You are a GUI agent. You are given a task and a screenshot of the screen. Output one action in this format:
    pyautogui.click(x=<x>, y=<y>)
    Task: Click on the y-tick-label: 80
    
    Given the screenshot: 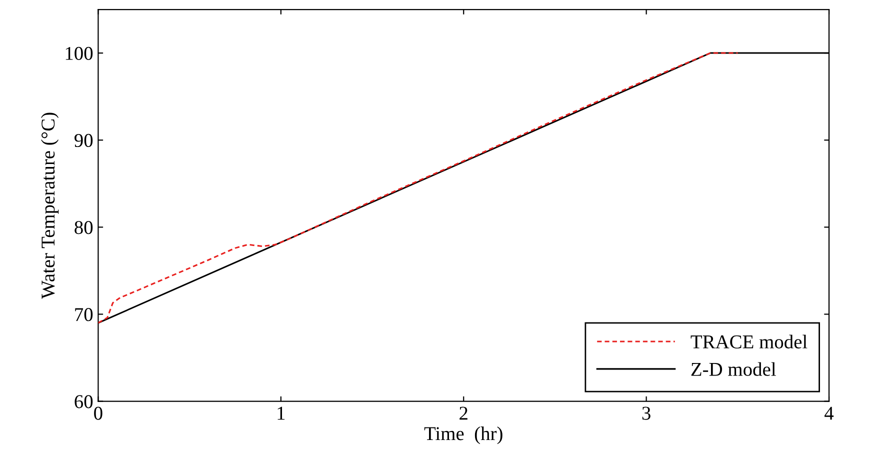 What is the action you would take?
    pyautogui.click(x=83, y=227)
    